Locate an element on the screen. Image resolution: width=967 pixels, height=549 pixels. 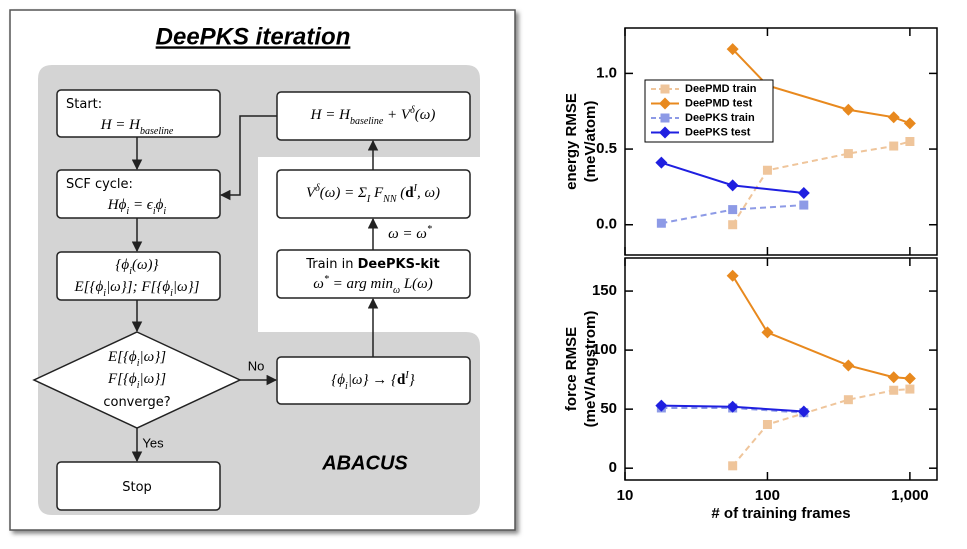
y-tick-label: 50 is located at coordinates (608, 408).